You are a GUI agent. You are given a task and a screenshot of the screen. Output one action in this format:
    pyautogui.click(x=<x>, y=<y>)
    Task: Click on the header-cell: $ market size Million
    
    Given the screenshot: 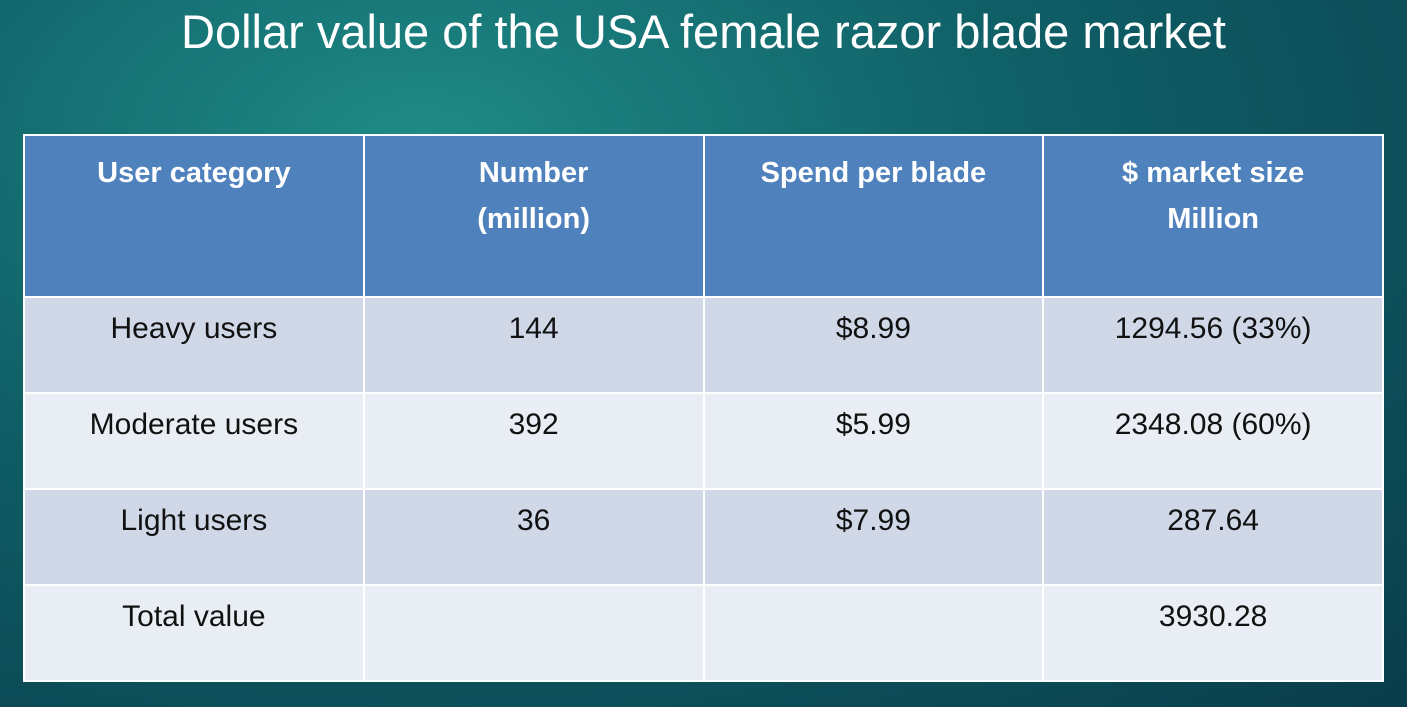 What is the action you would take?
    pyautogui.click(x=1213, y=216)
    